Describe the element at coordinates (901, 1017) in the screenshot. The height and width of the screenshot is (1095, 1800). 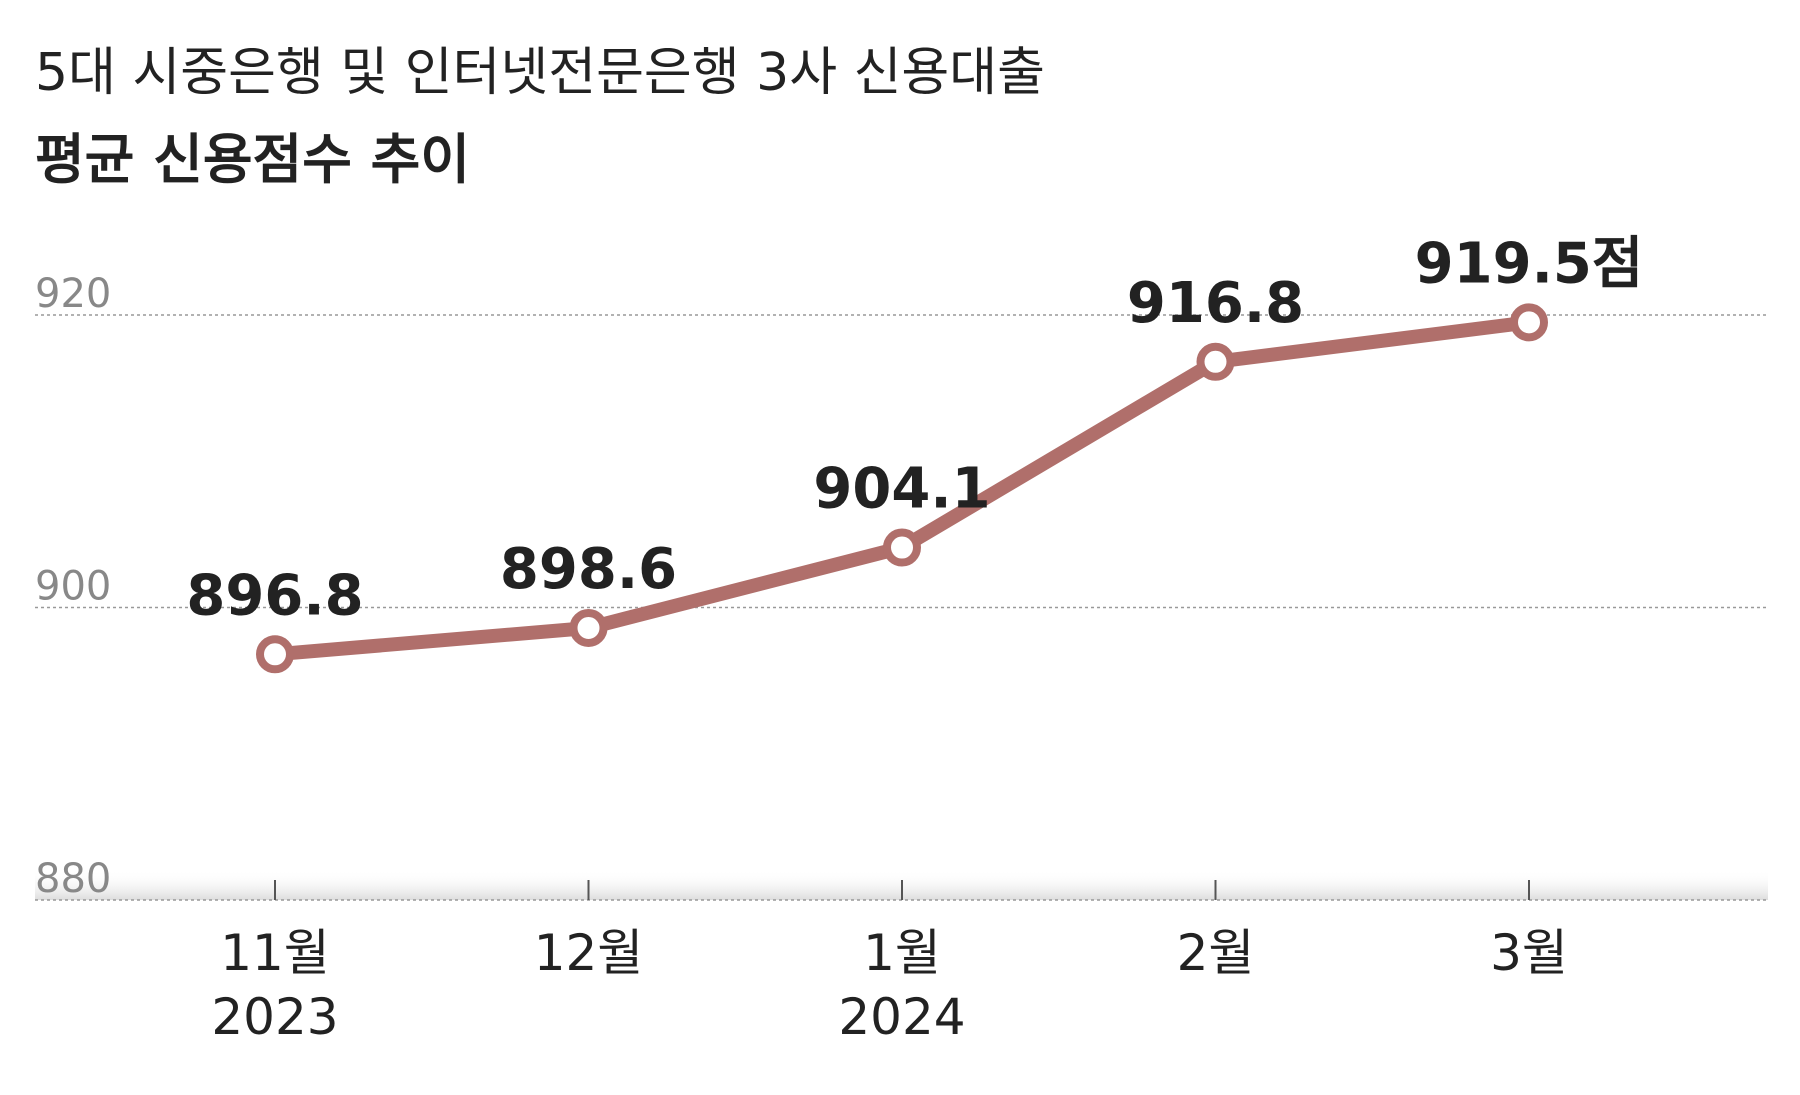
I see `x-year-label: 2024` at that location.